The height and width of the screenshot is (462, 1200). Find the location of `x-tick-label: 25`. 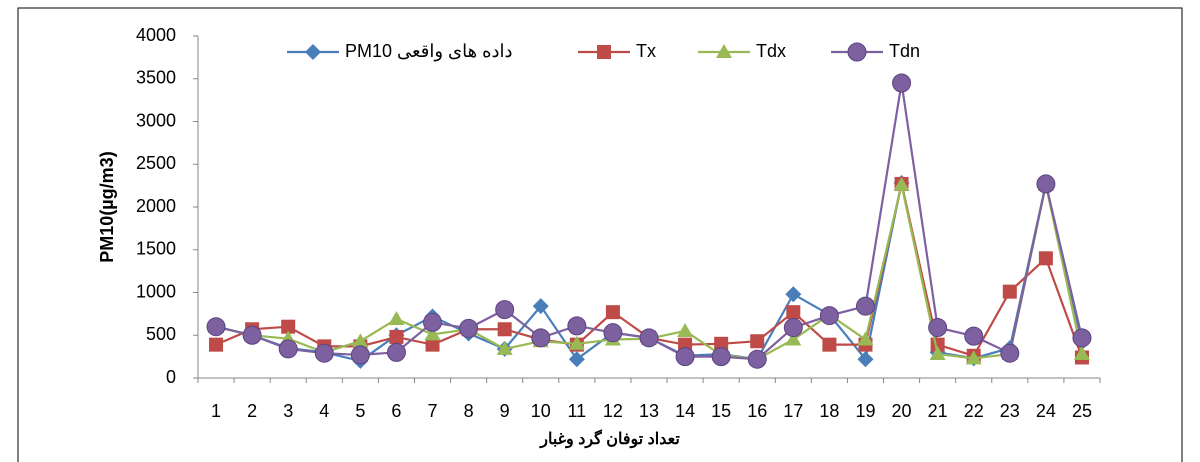

x-tick-label: 25 is located at coordinates (1082, 411).